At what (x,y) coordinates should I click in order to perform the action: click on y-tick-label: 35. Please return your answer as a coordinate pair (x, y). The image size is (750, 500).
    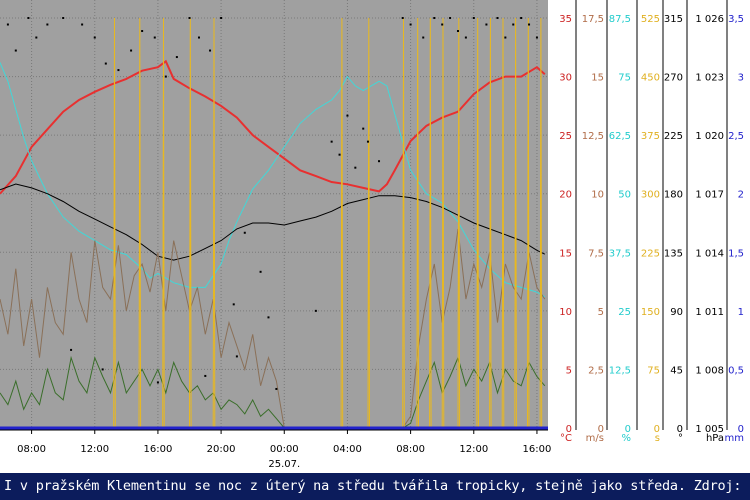
    Looking at the image, I should click on (565, 19).